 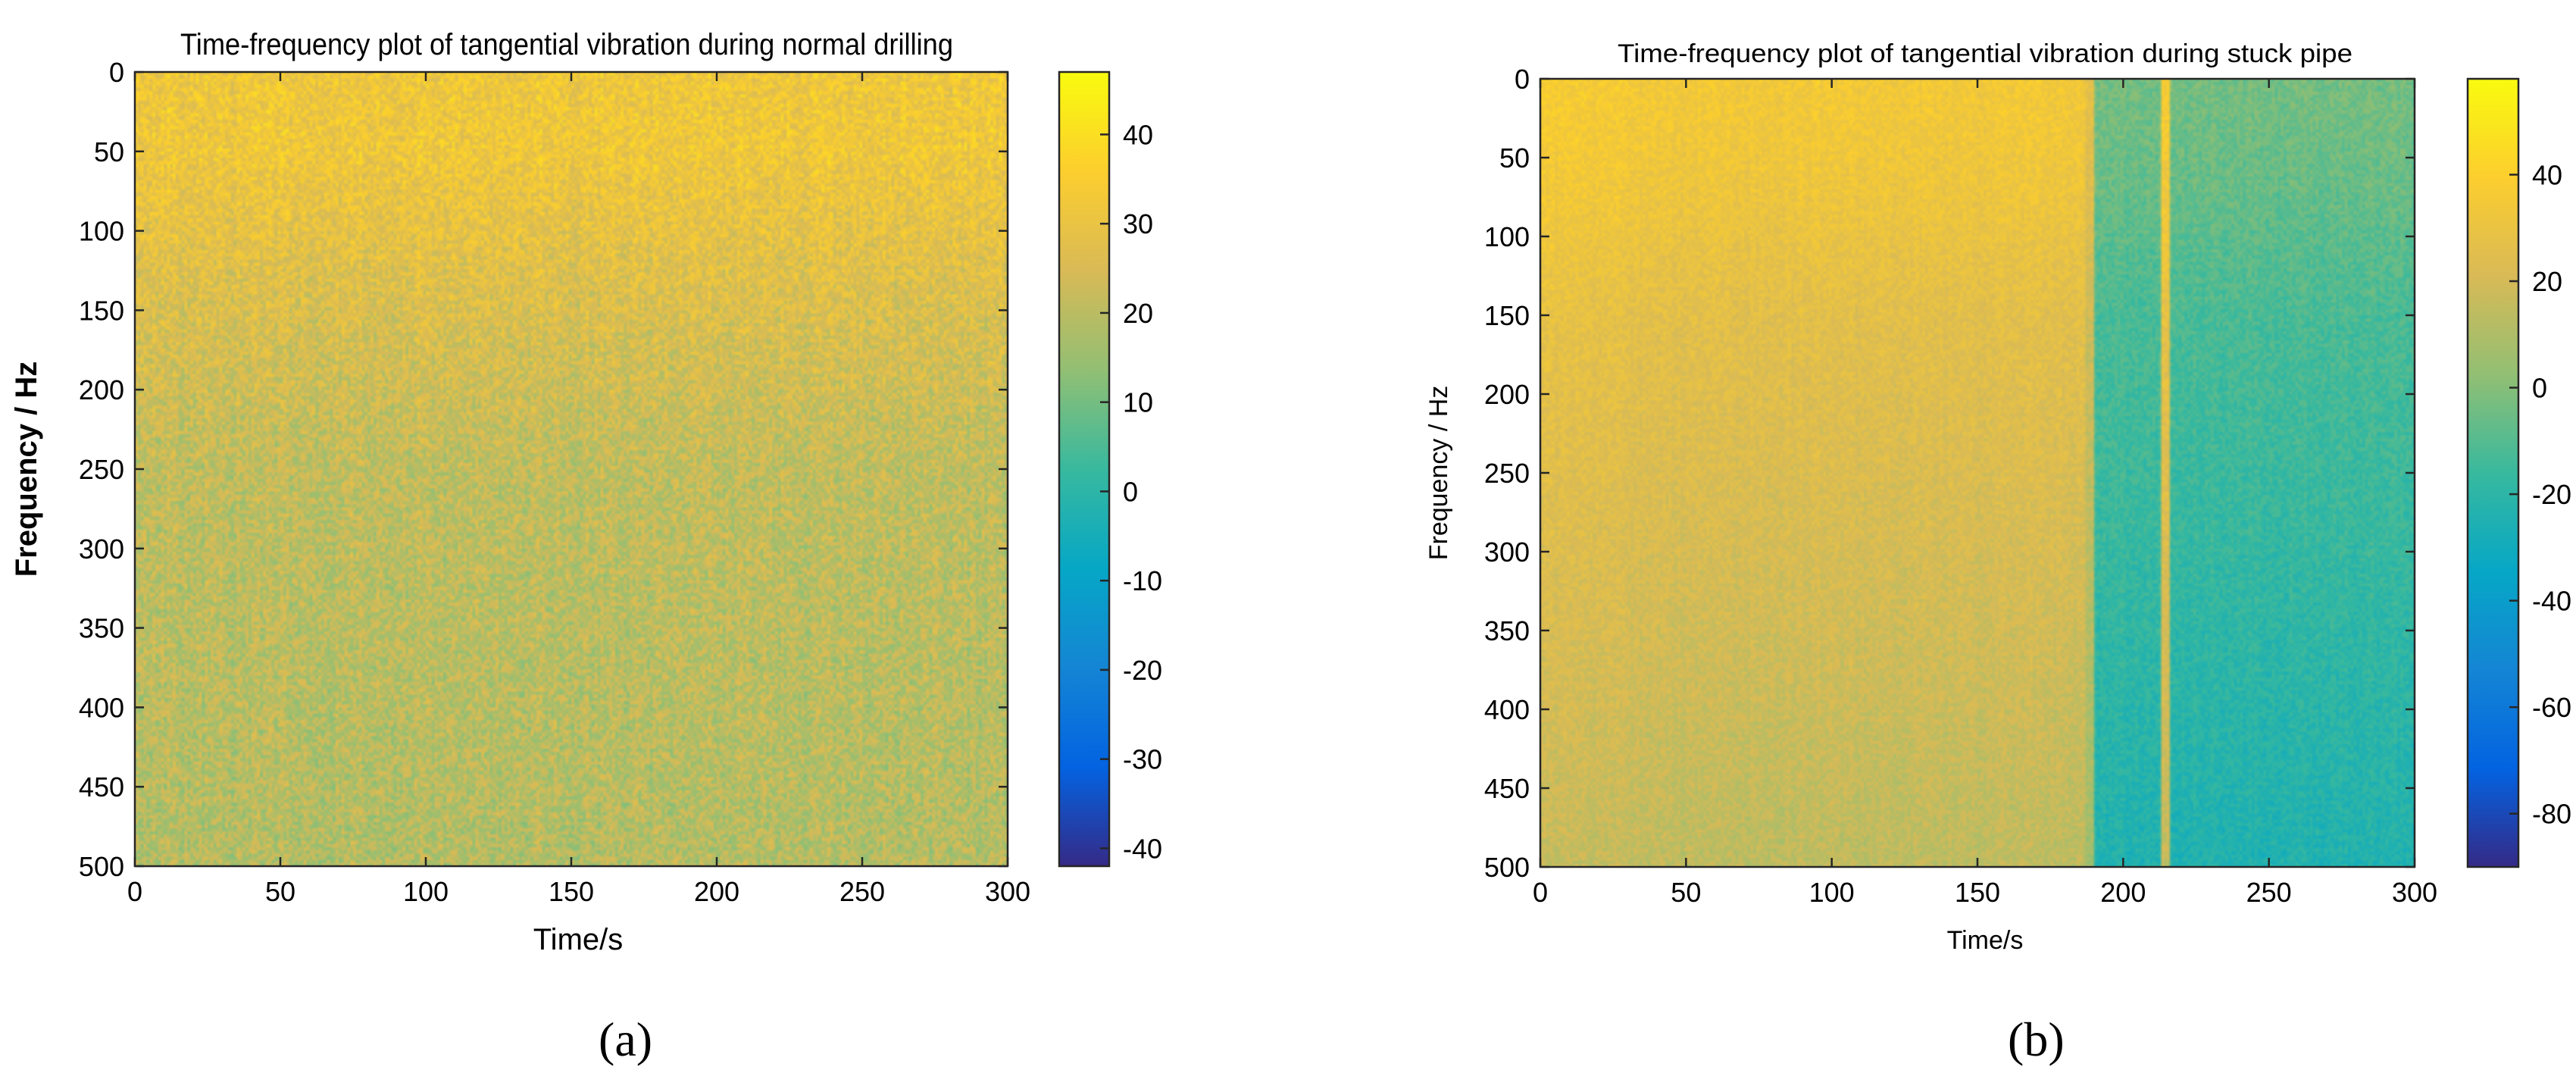 What do you see at coordinates (101, 787) in the screenshot?
I see `a-ytick-label: 450` at bounding box center [101, 787].